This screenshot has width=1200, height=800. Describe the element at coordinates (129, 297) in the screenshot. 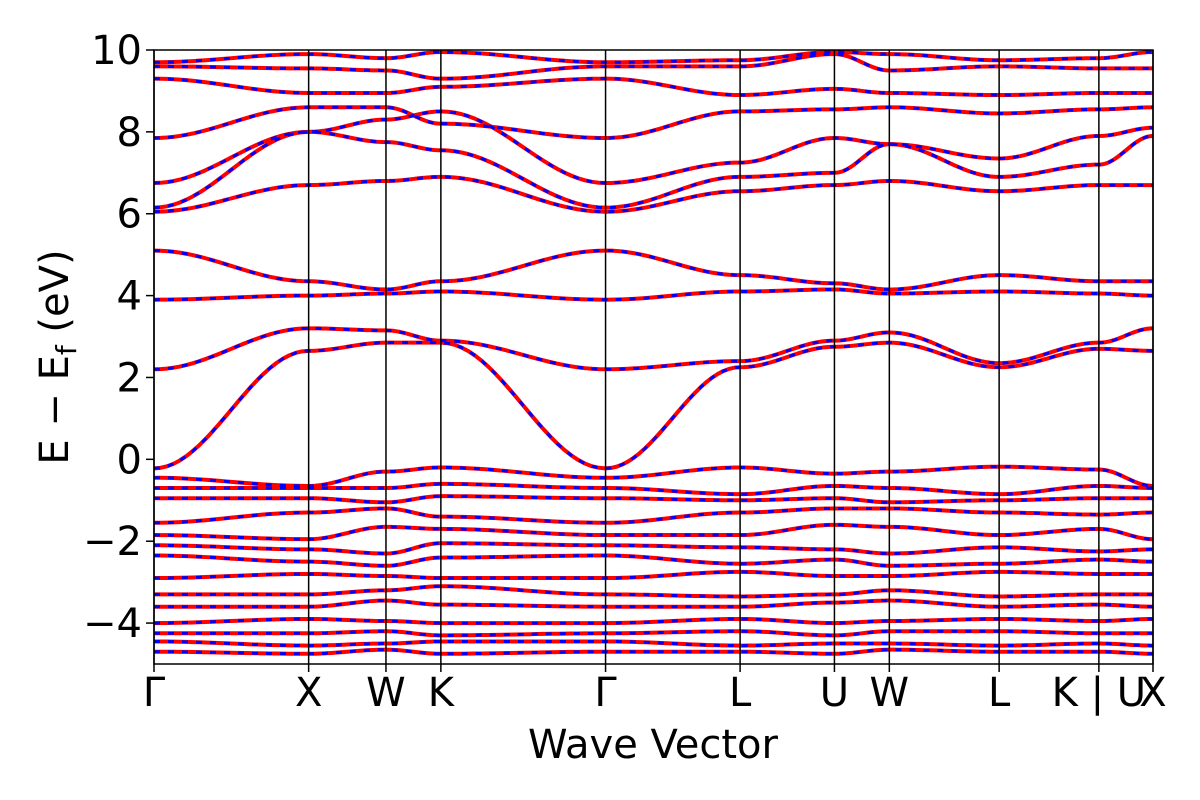

I see `y-tick-label: 4` at that location.